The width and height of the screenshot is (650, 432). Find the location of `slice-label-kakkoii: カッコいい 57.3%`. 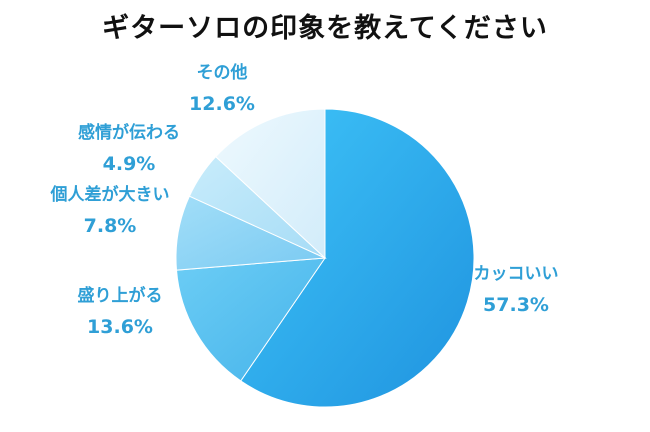

slice-label-kakkoii: カッコいい 57.3% is located at coordinates (516, 290).